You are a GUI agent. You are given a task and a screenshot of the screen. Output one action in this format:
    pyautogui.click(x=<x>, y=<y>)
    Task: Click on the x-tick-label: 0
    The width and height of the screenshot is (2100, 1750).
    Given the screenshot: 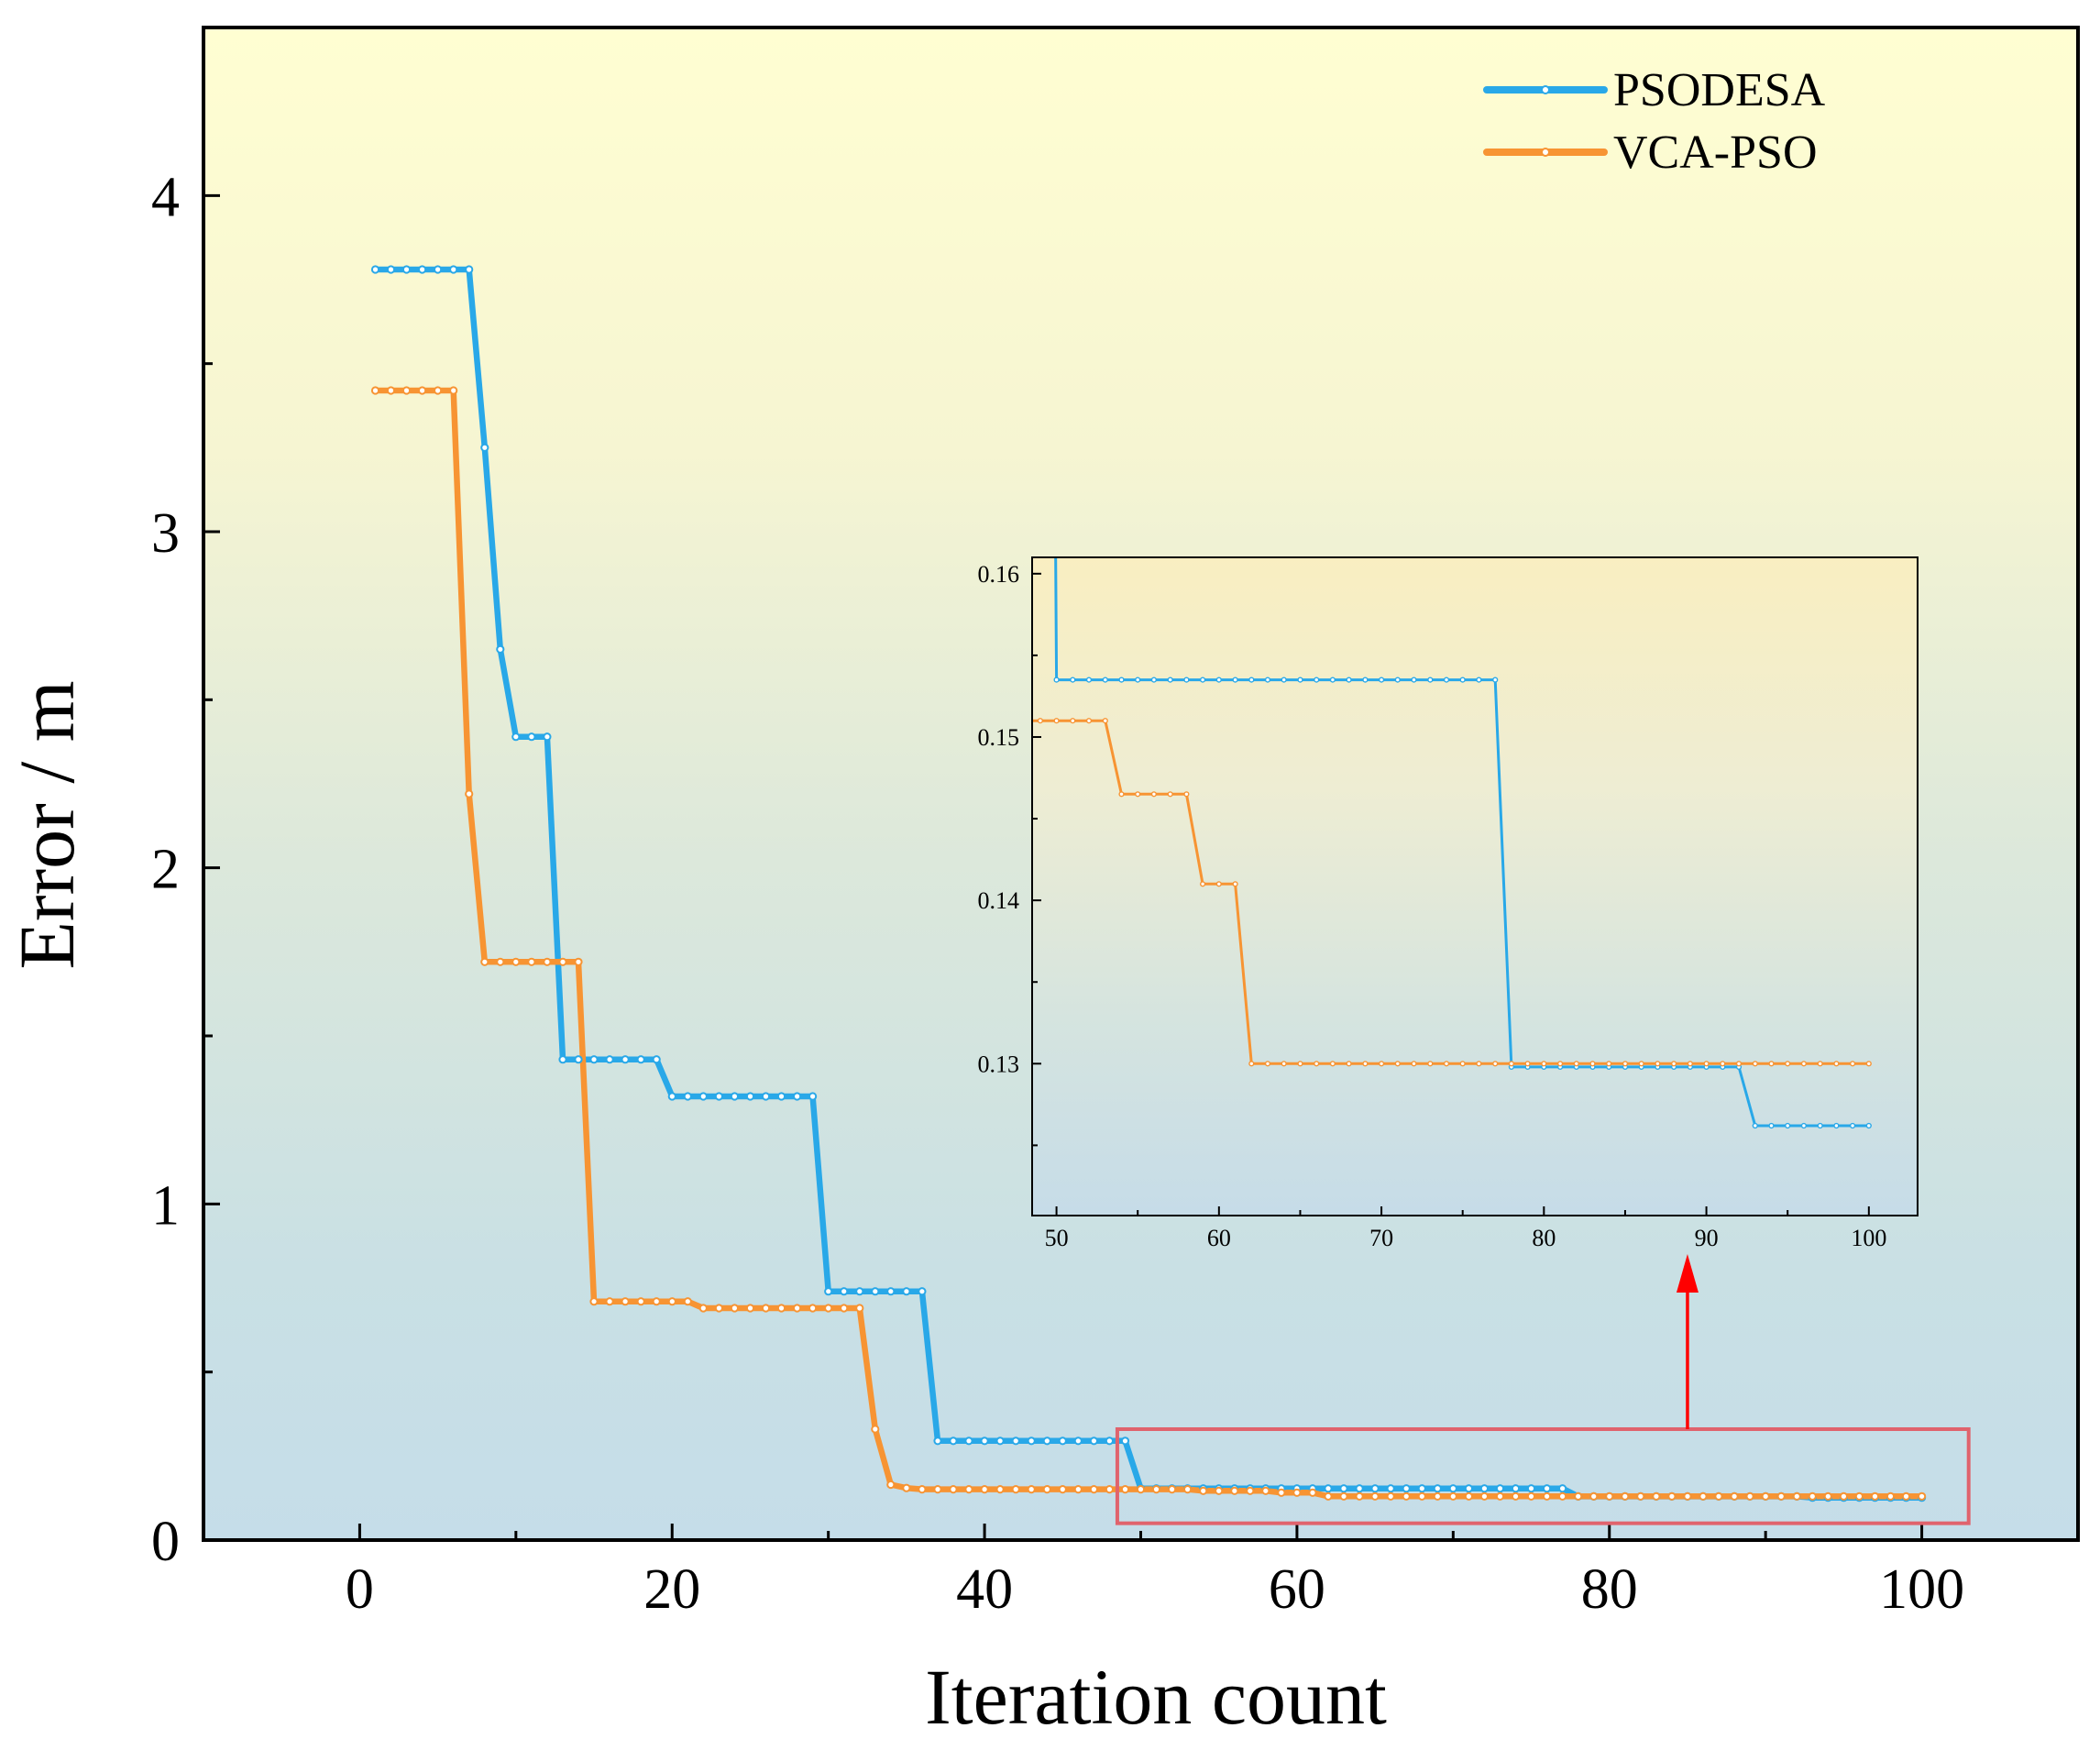 What is the action you would take?
    pyautogui.click(x=360, y=1589)
    